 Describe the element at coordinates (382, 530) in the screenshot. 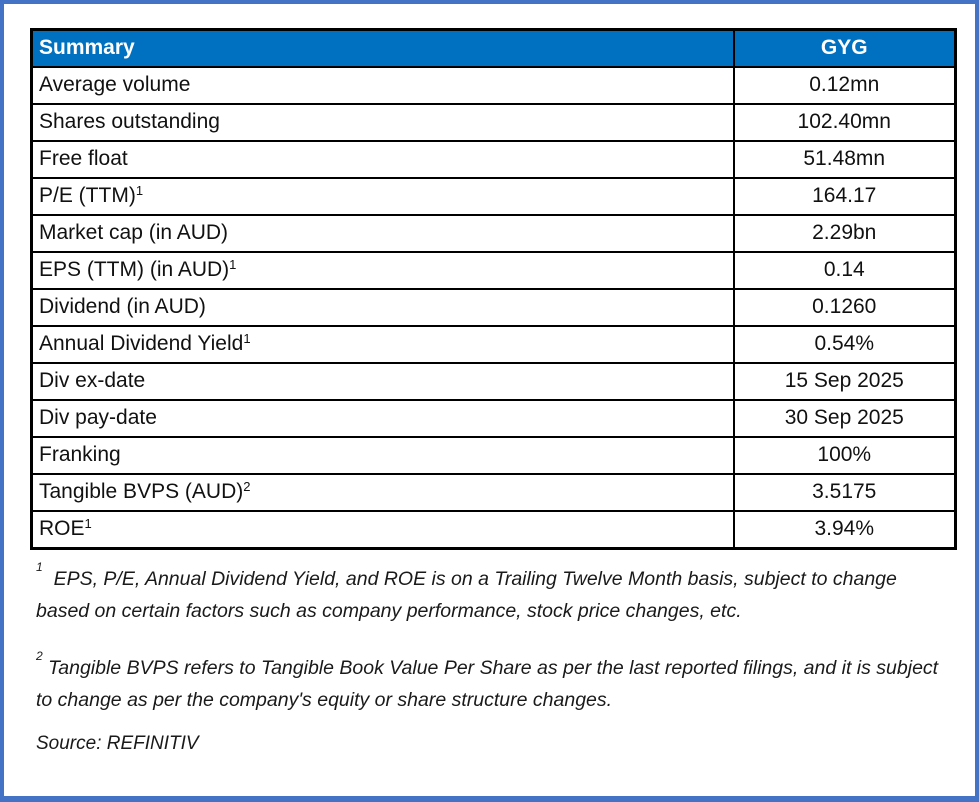

I see `row-label: ROE1` at that location.